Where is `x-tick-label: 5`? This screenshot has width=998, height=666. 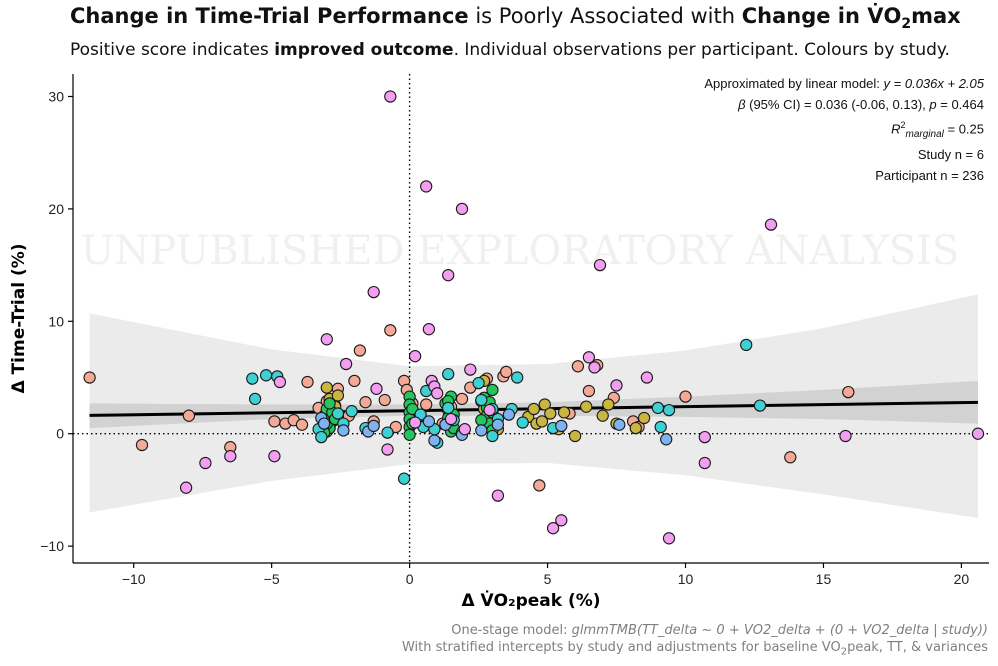
x-tick-label: 5 is located at coordinates (548, 579).